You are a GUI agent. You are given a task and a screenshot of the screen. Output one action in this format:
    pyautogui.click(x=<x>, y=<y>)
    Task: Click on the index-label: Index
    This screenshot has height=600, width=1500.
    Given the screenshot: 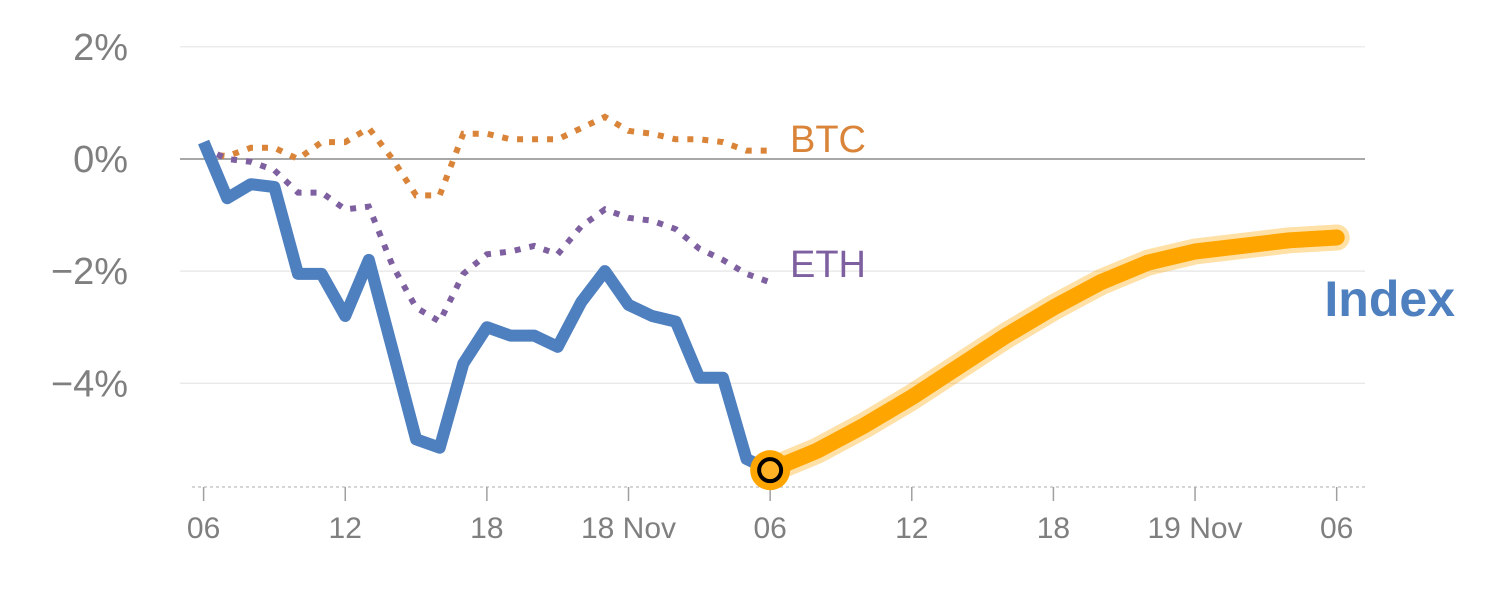 What is the action you would take?
    pyautogui.click(x=1389, y=299)
    